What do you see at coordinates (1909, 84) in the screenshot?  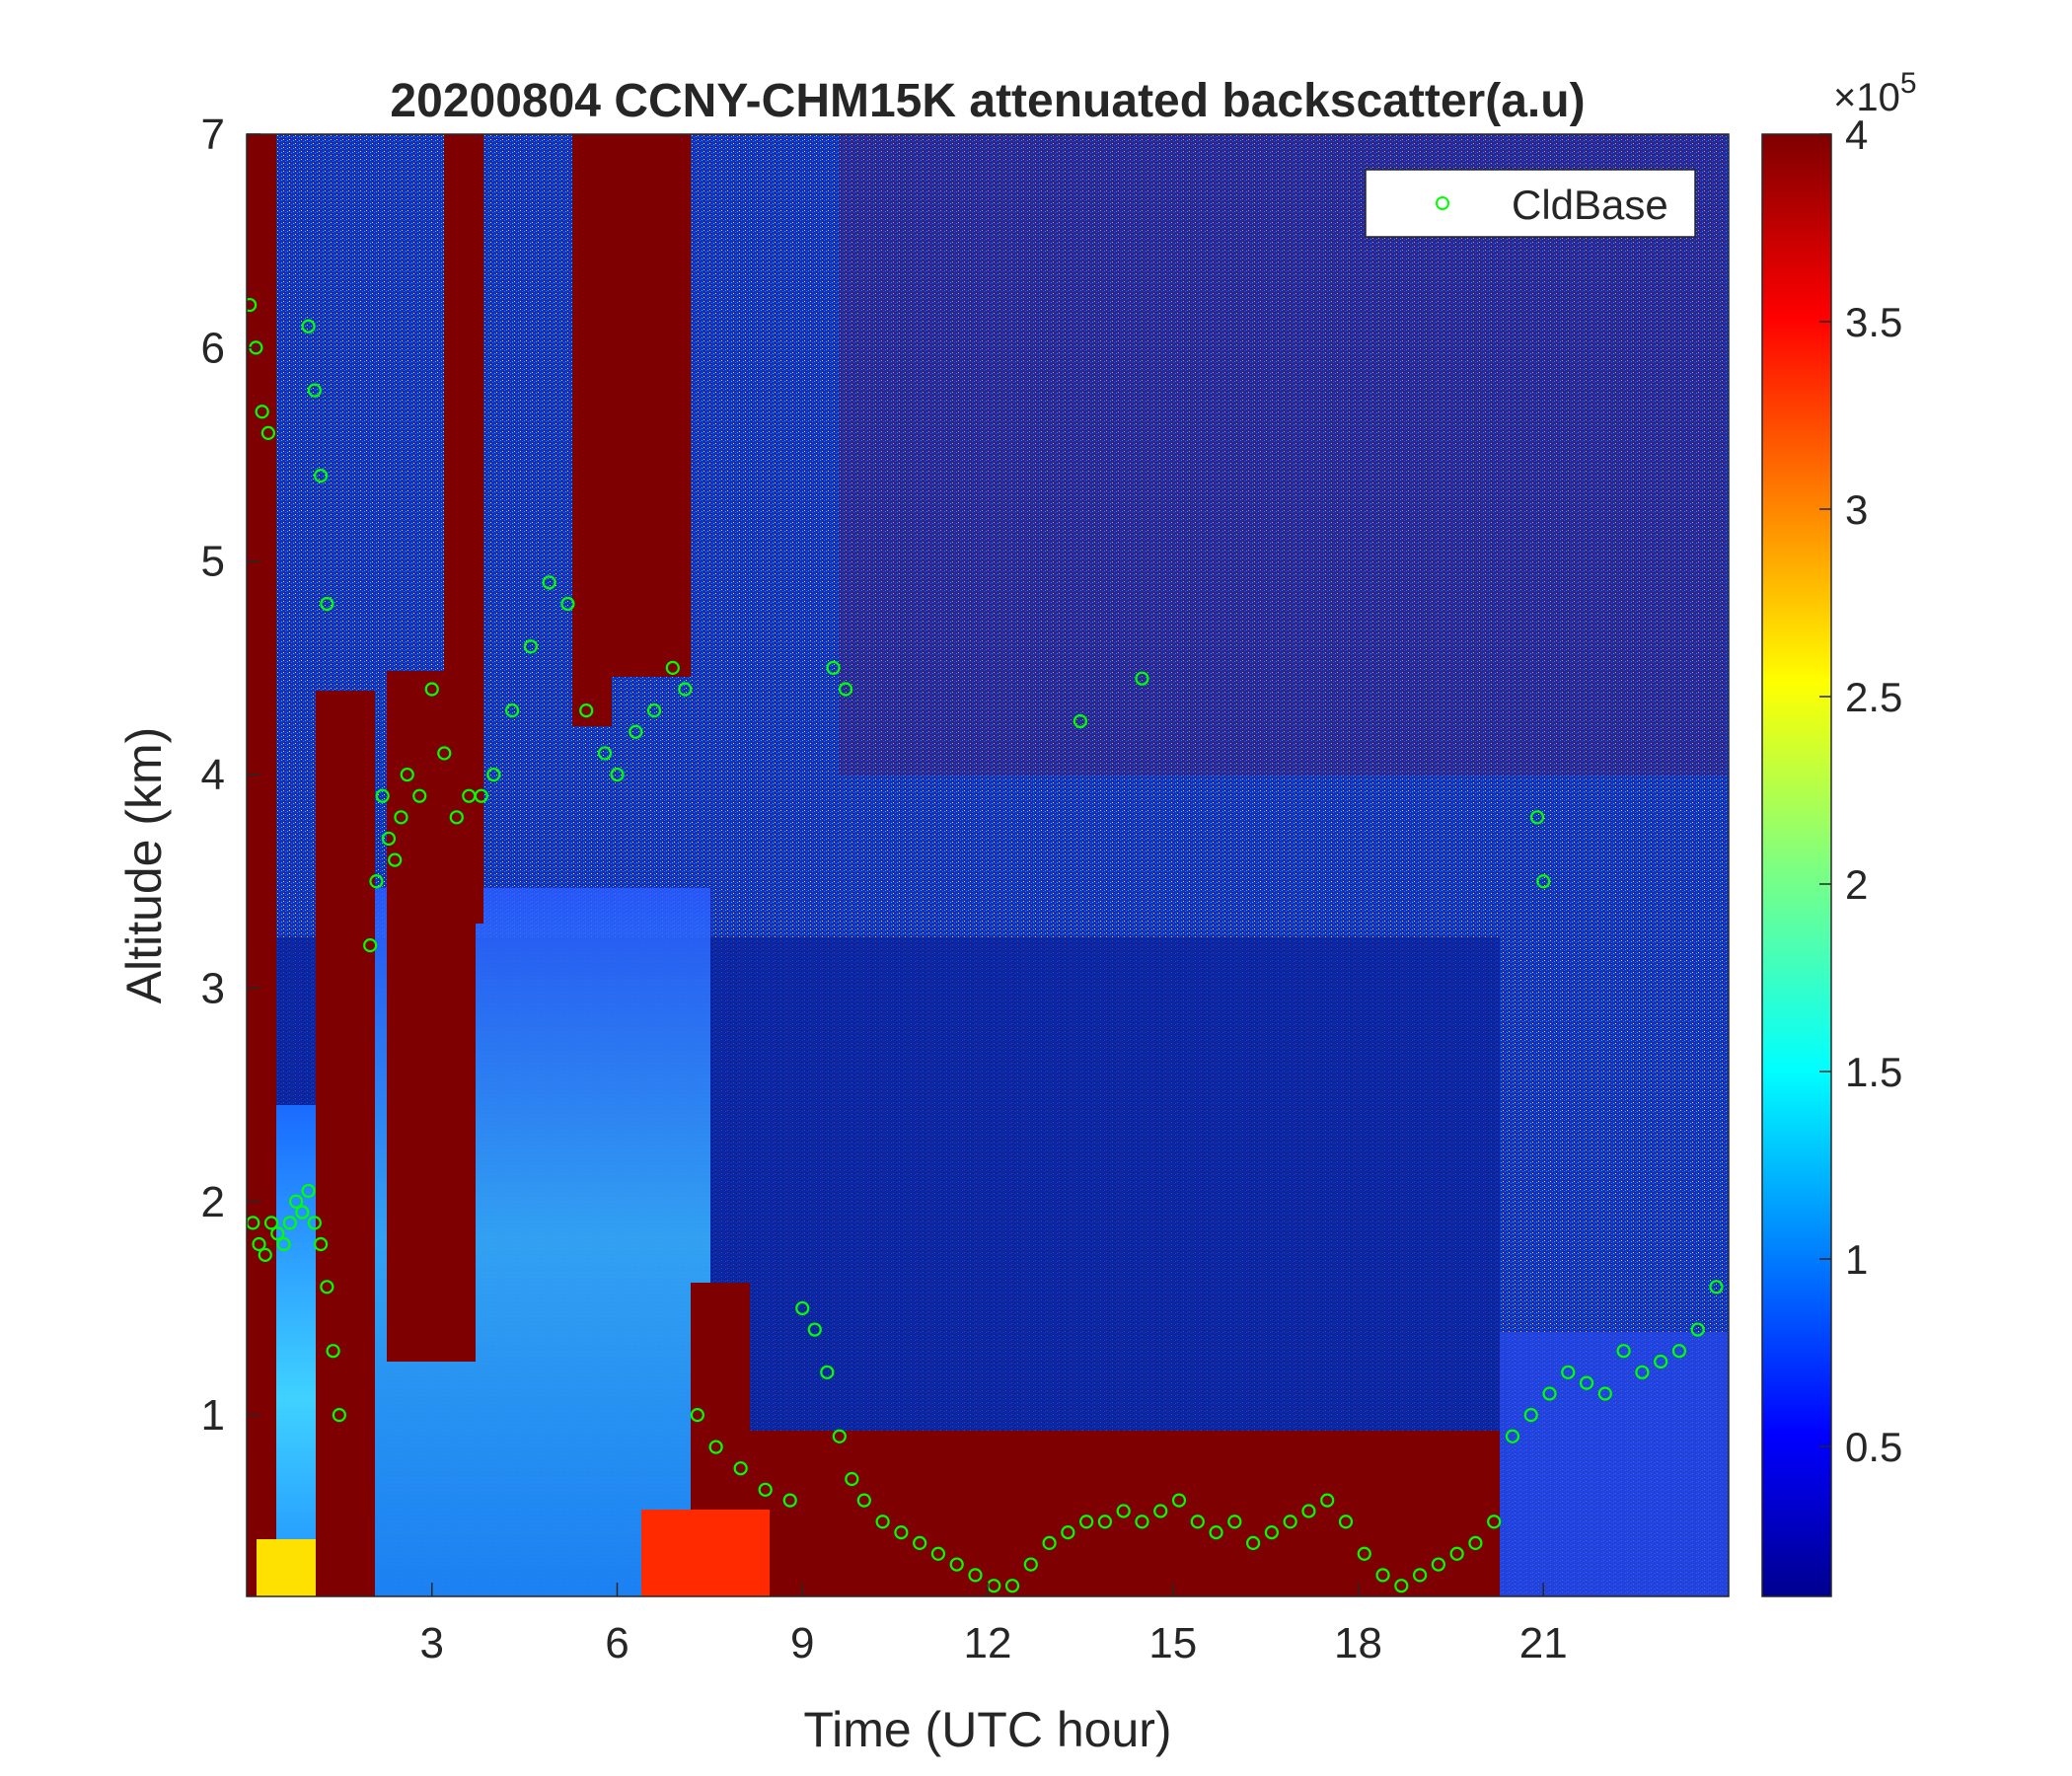 I see `colorbar-multiplier-exp: 5` at bounding box center [1909, 84].